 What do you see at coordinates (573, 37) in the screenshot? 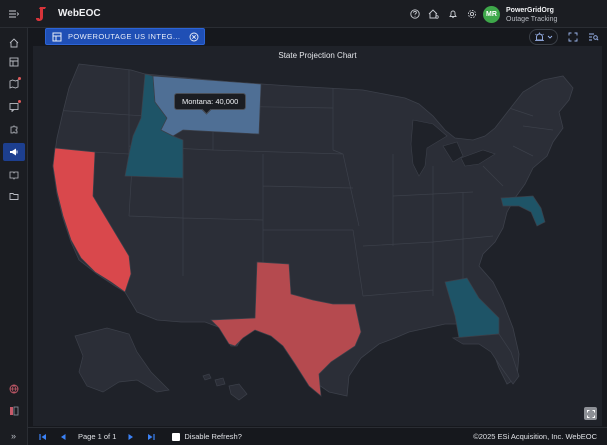
I see `expand-icon` at bounding box center [573, 37].